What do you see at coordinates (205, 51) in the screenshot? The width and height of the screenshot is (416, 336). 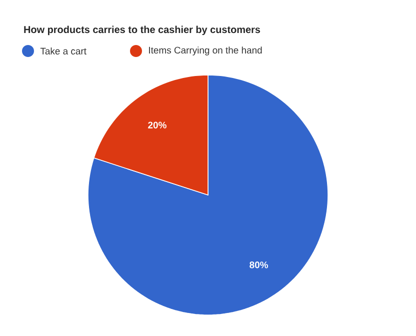 I see `legend-label: Items Carrying on the hand` at bounding box center [205, 51].